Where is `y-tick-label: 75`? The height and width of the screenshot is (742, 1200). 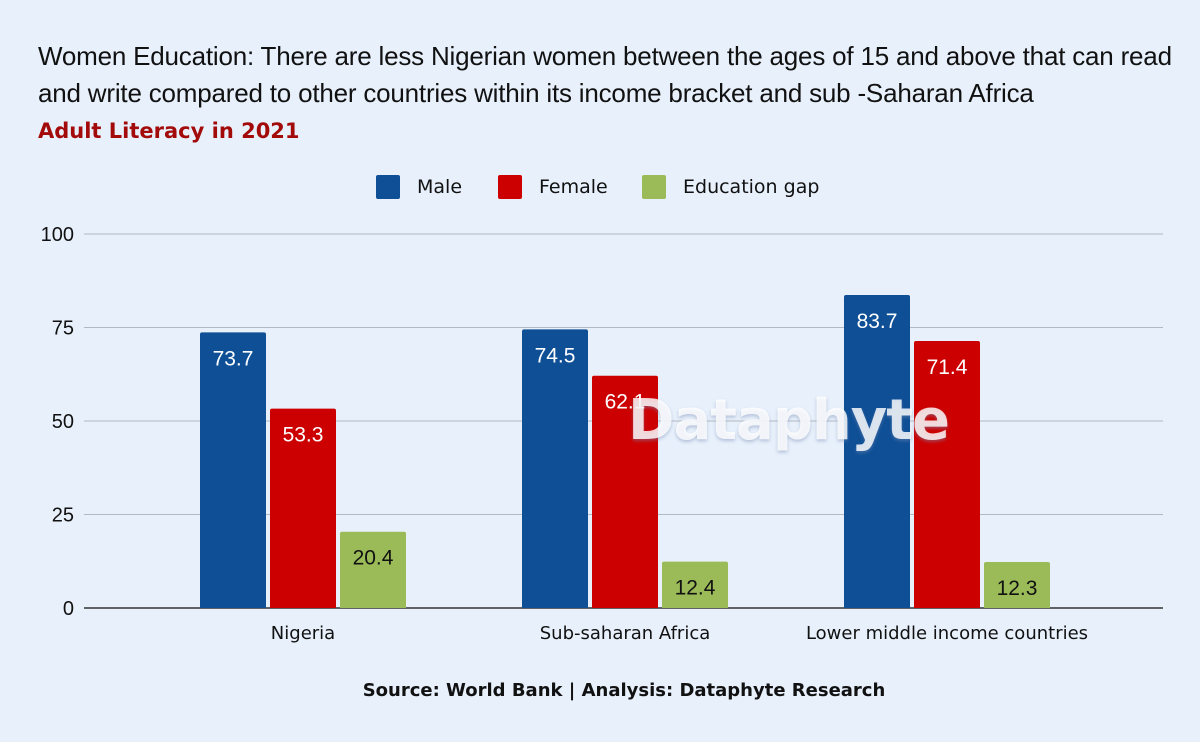
y-tick-label: 75 is located at coordinates (63, 329).